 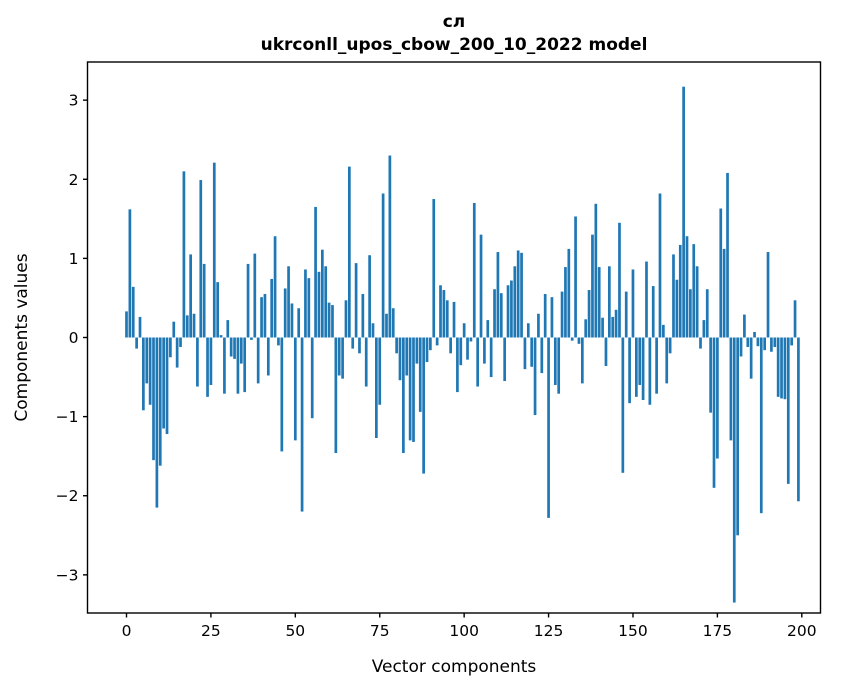 I want to click on x-tick-label: 200, so click(x=802, y=631).